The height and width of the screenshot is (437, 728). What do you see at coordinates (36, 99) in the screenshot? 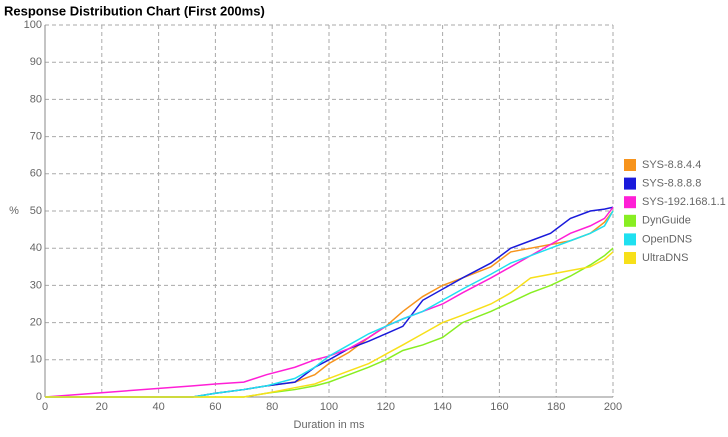
I see `y-tick-label: 80` at bounding box center [36, 99].